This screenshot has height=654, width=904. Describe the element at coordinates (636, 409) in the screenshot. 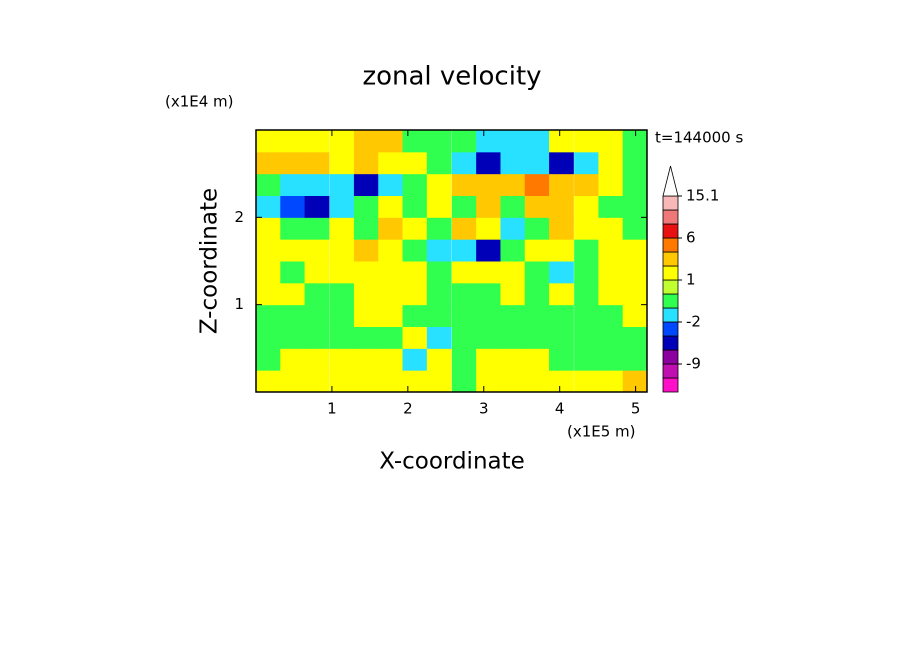

I see `x-tick-label: 5` at that location.